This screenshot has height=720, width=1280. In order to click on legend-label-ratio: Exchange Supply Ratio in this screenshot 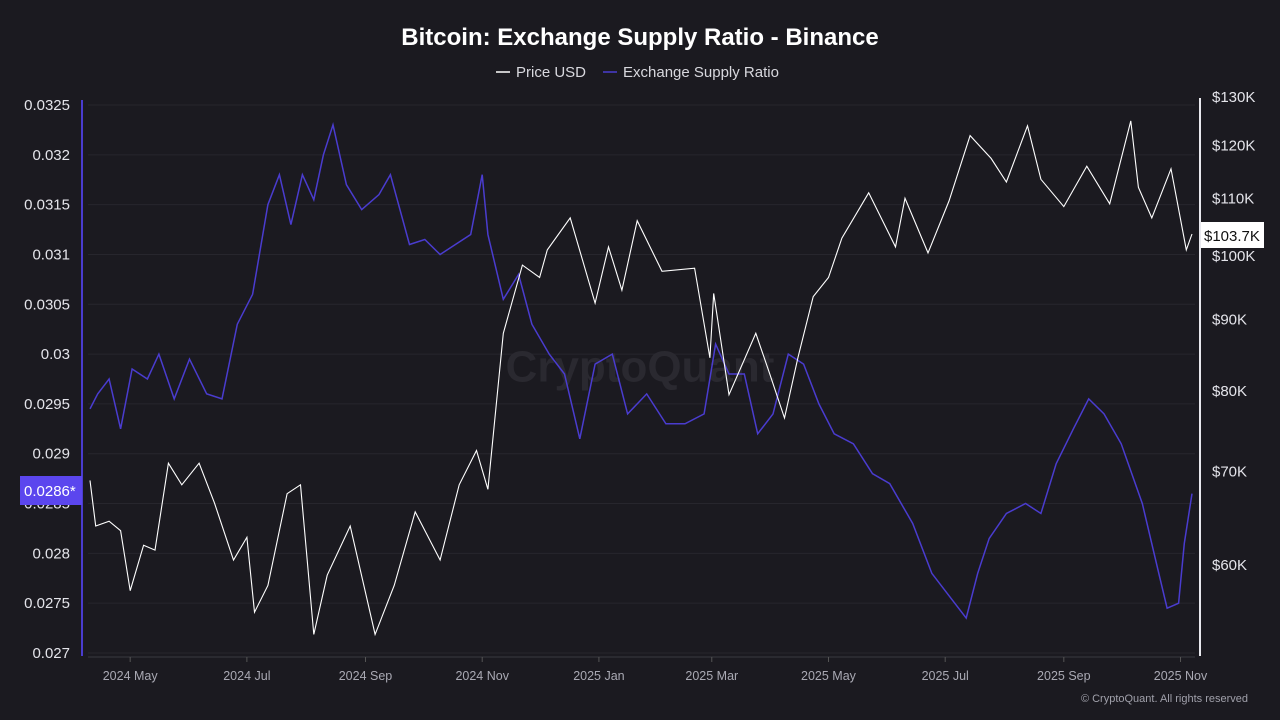, I will do `click(701, 72)`.